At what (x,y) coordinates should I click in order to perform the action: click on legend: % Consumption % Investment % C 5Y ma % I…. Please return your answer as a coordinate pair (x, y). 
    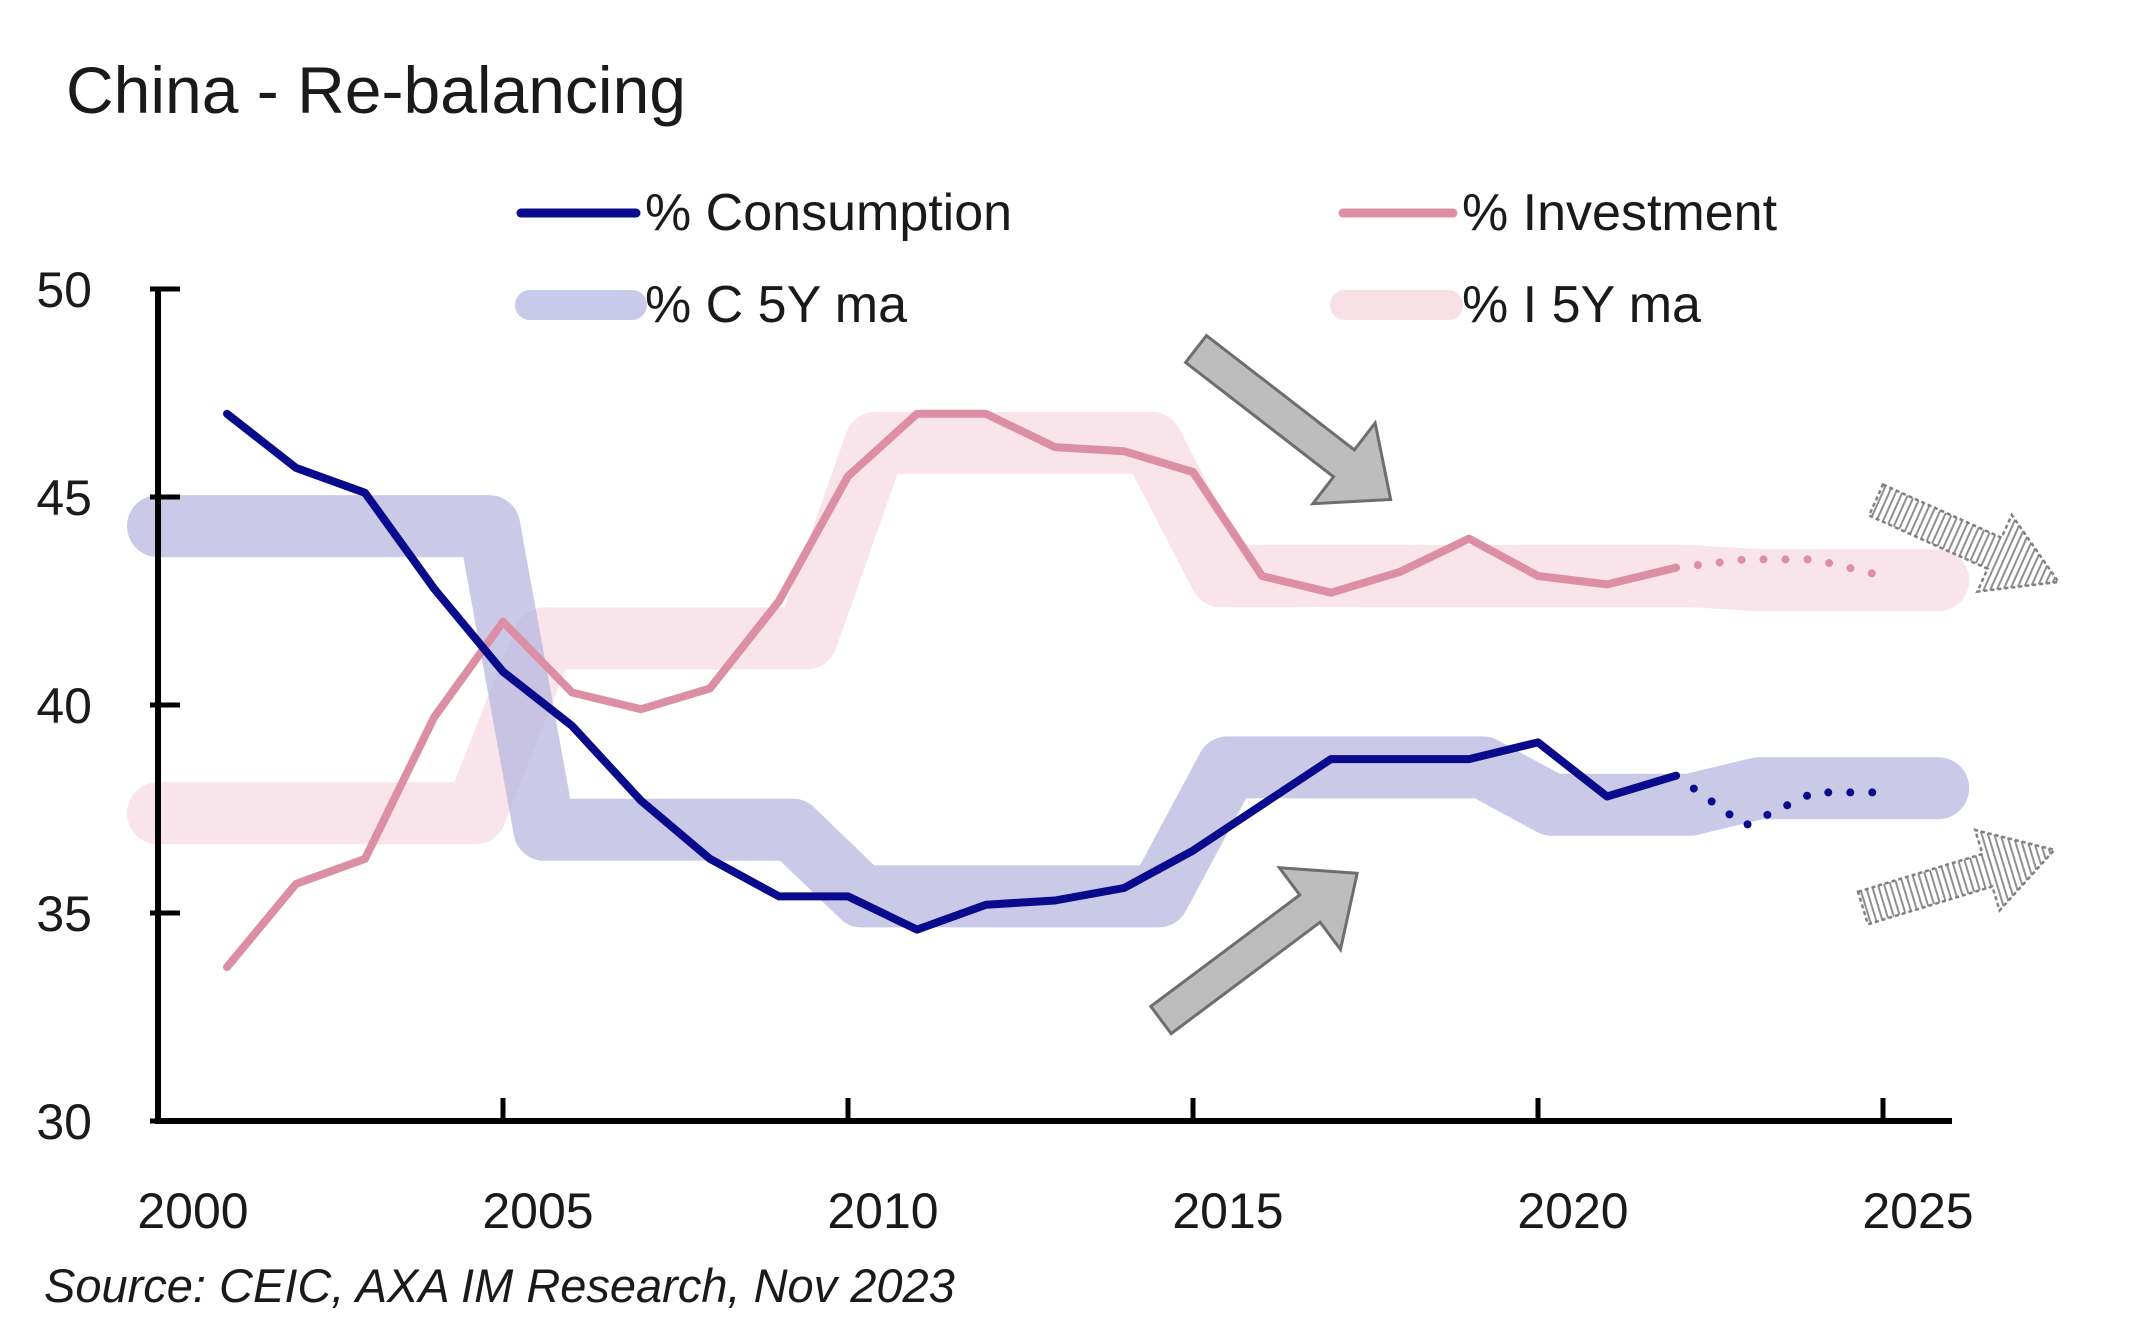
    Looking at the image, I should click on (1146, 259).